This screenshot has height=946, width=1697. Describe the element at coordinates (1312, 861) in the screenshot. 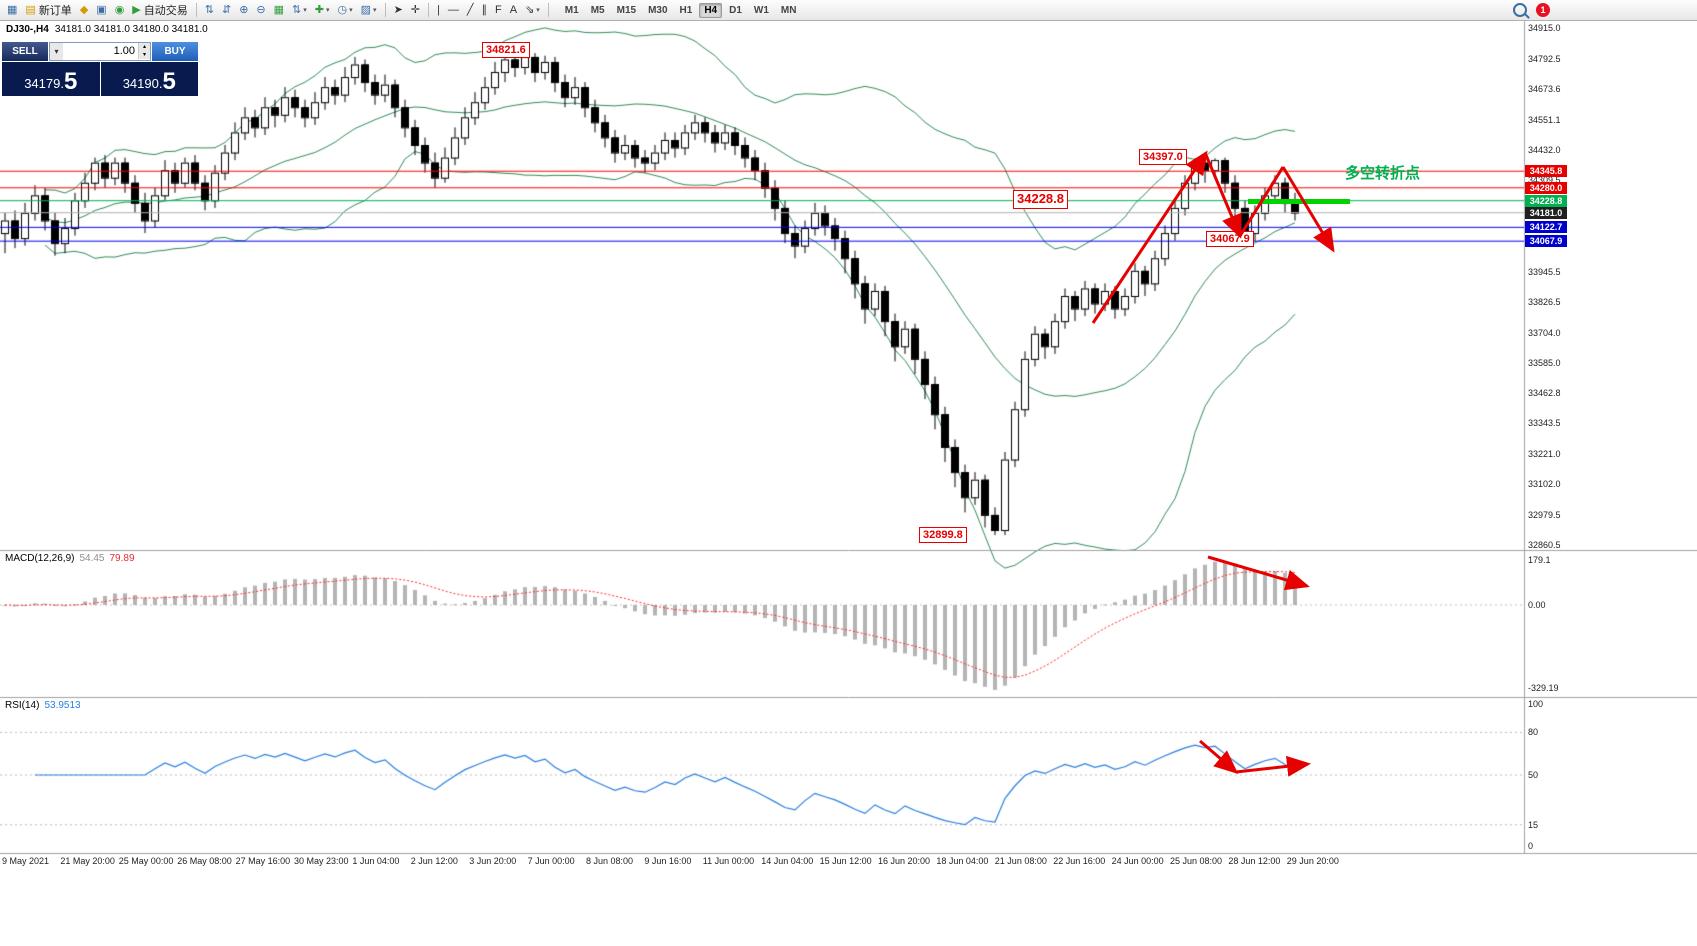

I see `time-axis-label: 29 Jun 20:00` at that location.